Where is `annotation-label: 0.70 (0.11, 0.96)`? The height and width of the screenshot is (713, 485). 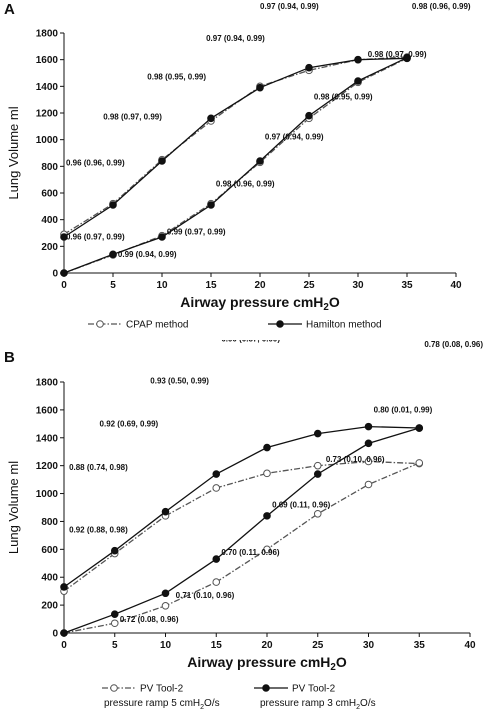
annotation-label: 0.70 (0.11, 0.96) is located at coordinates (250, 552).